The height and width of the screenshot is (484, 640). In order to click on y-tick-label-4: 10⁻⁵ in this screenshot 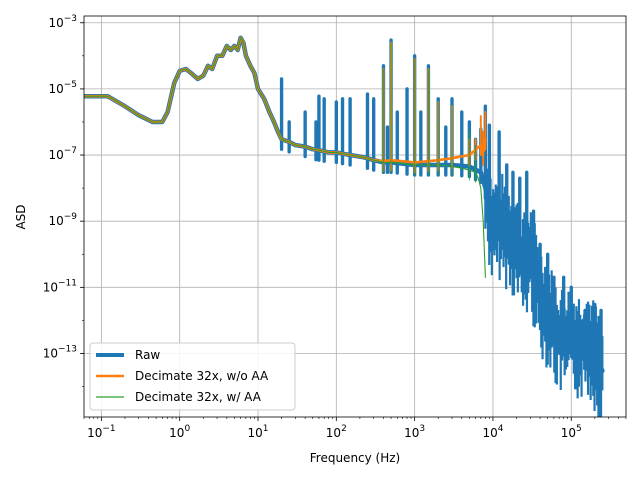, I will do `click(62, 88)`.